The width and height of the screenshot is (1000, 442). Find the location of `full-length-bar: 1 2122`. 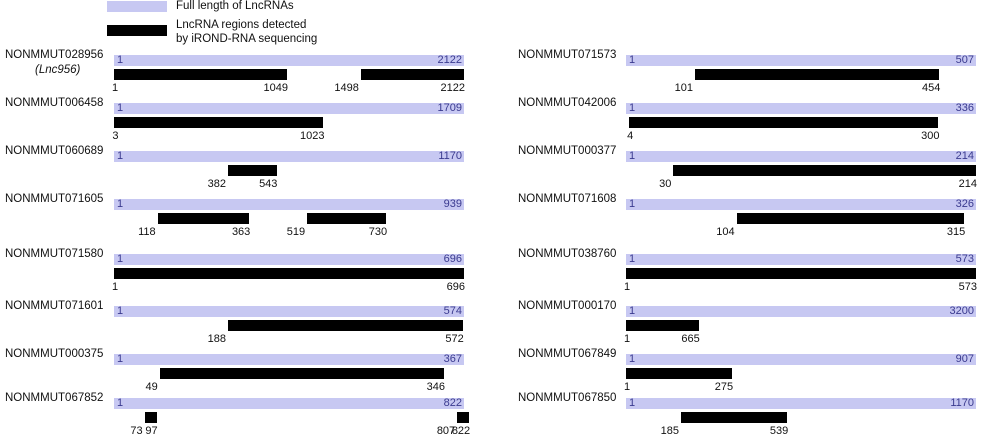

full-length-bar: 1 2122 is located at coordinates (289, 60).